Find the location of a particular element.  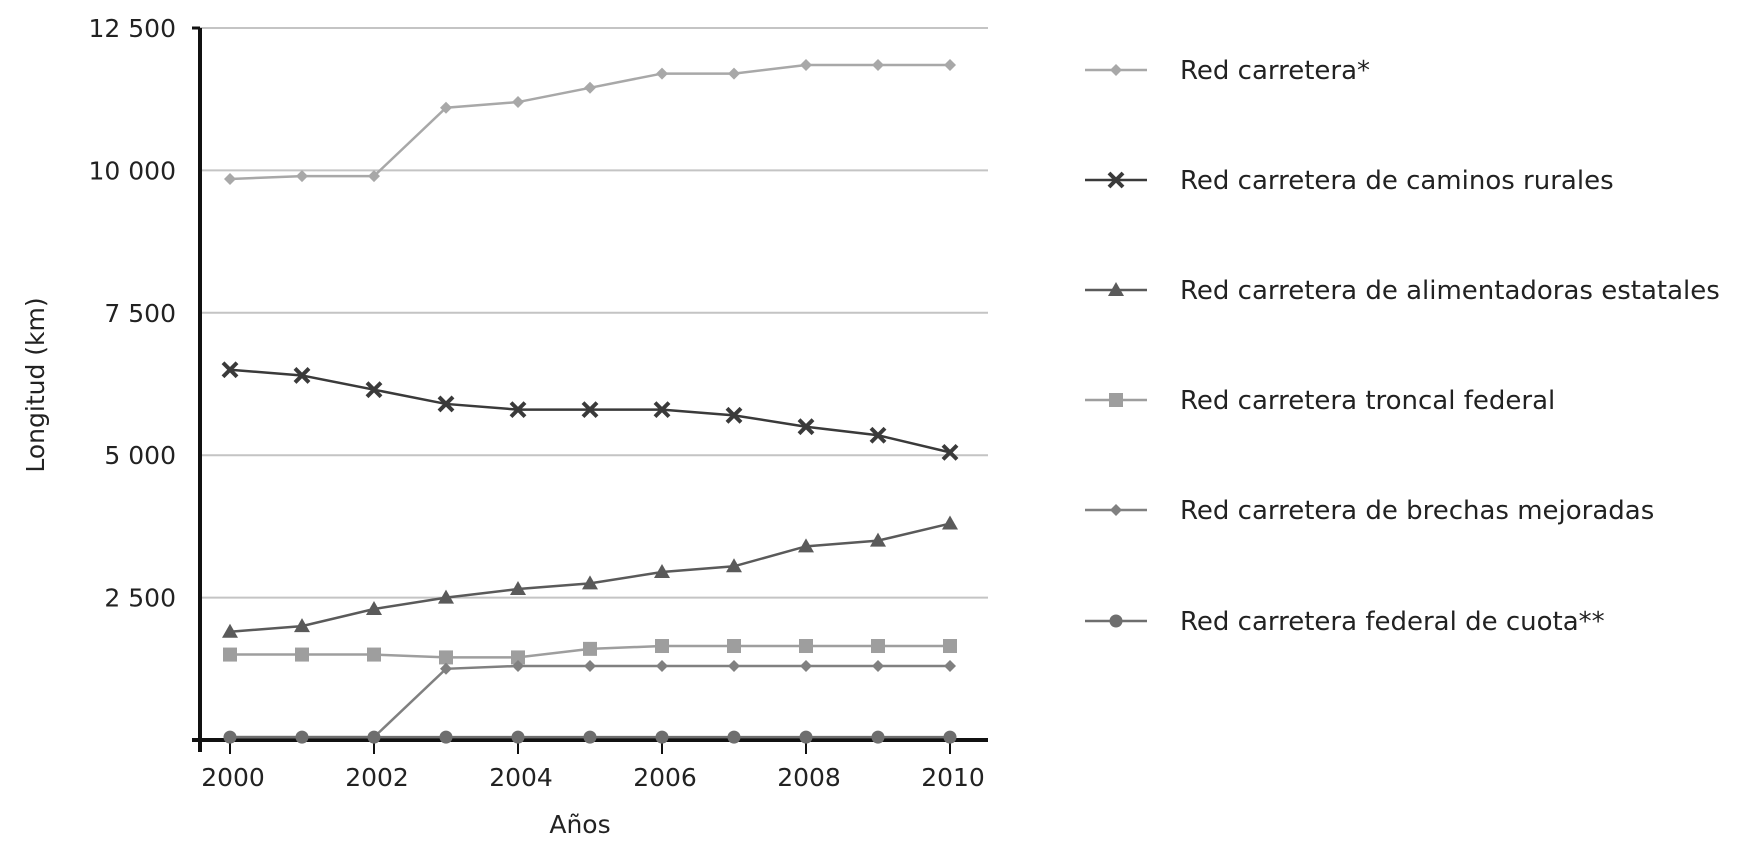

legend-label: Red carretera troncal federal is located at coordinates (1367, 401).